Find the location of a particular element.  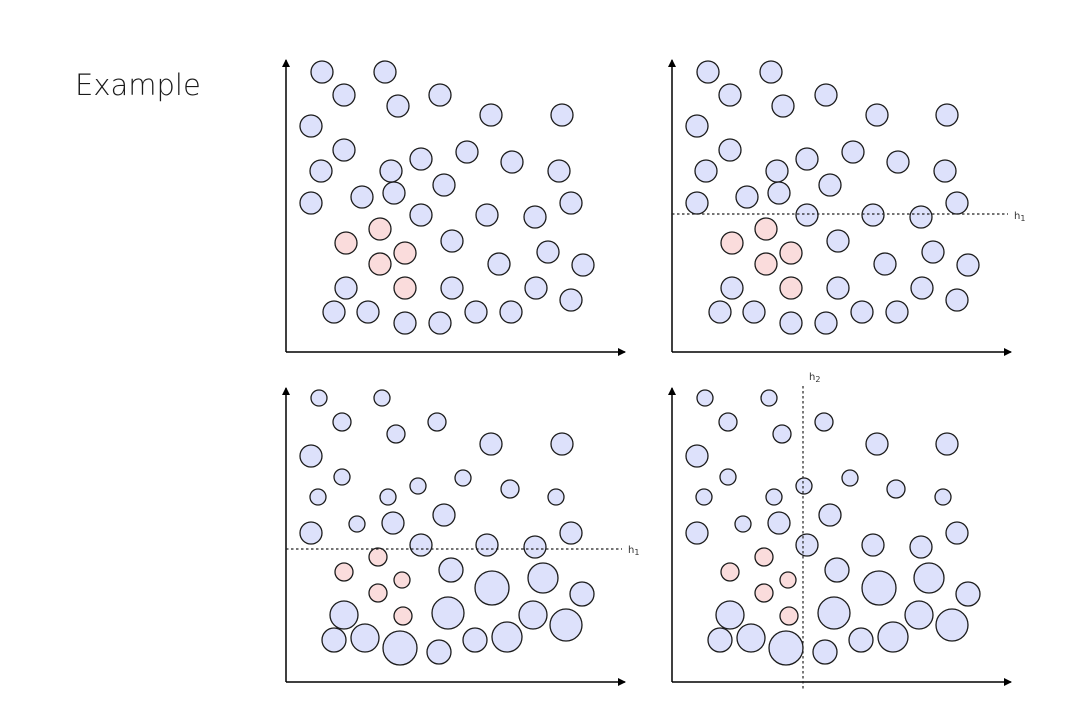

panel-2: h1 is located at coordinates (846, 207).